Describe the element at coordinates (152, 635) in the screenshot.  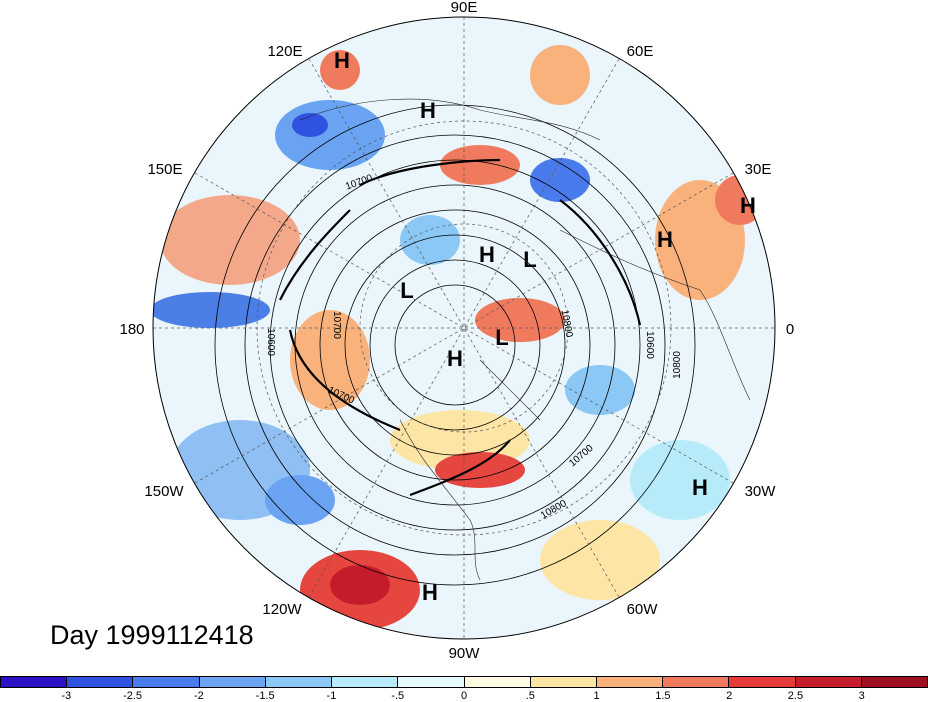
I see `map-title: Day 1999112418` at that location.